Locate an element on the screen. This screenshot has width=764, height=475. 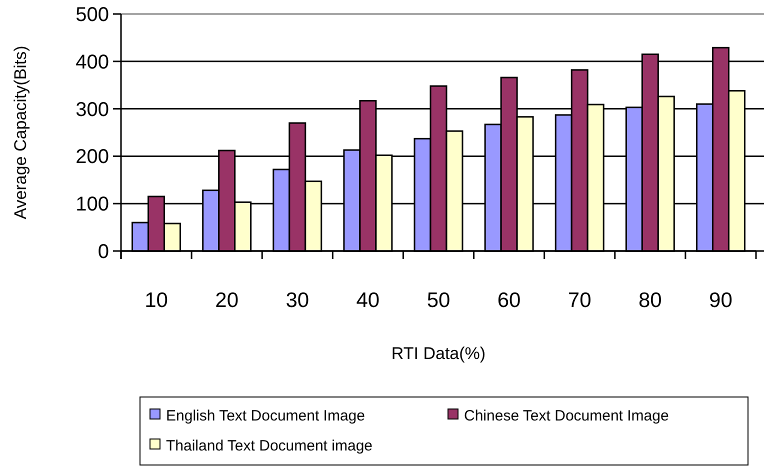
legend-label: English Text Document Image is located at coordinates (265, 415).